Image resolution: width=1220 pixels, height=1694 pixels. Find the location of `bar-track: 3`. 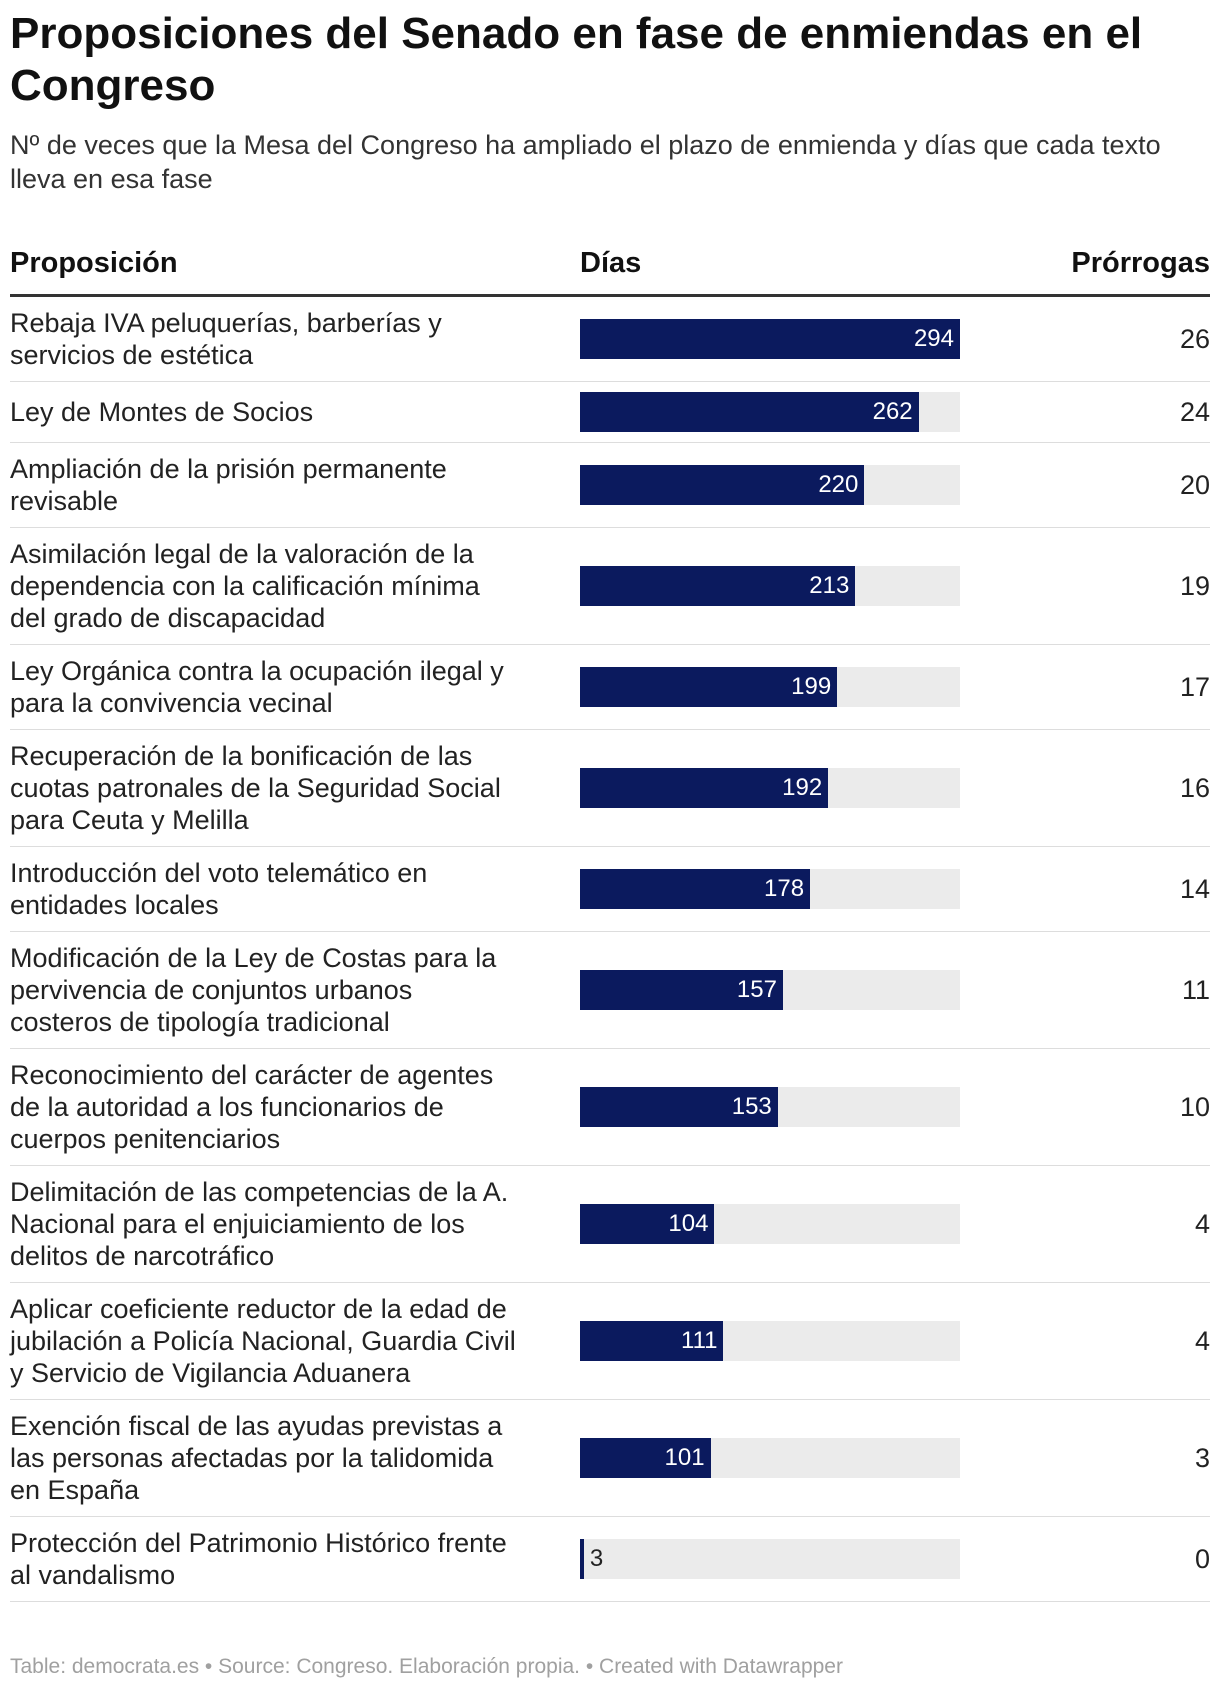

bar-track: 3 is located at coordinates (770, 1559).